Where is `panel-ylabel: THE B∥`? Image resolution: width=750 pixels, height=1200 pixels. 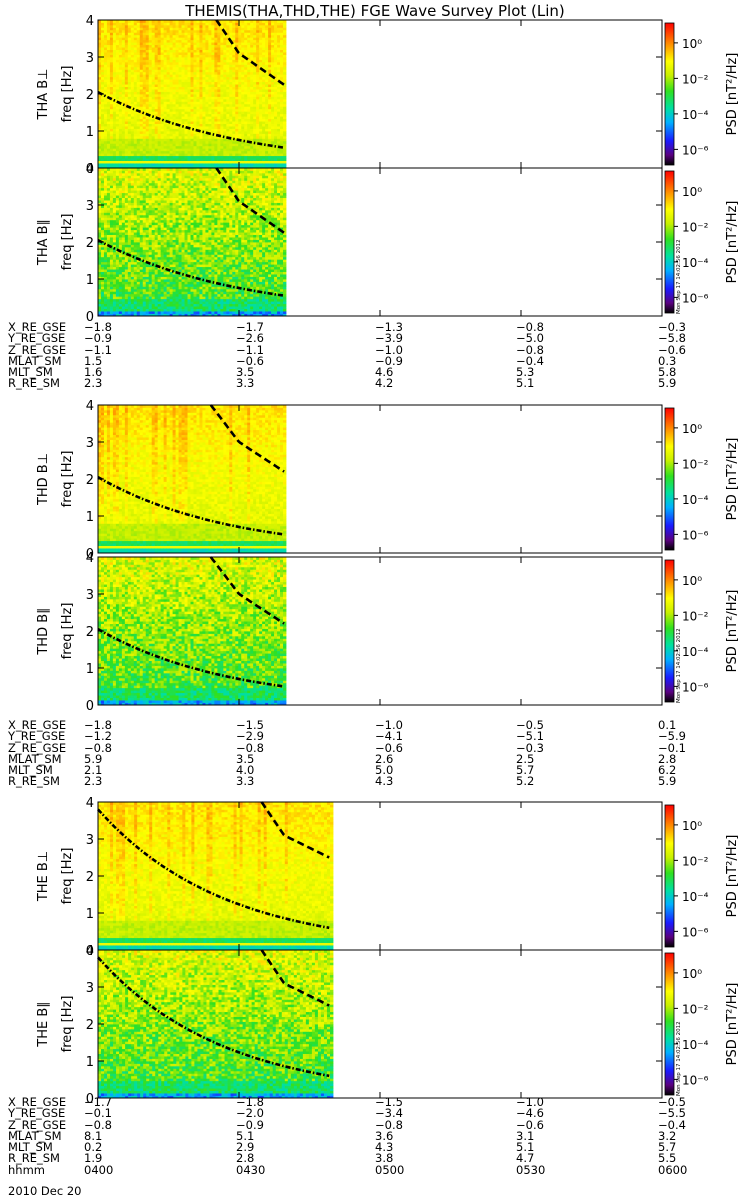 panel-ylabel: THE B∥ is located at coordinates (43, 1024).